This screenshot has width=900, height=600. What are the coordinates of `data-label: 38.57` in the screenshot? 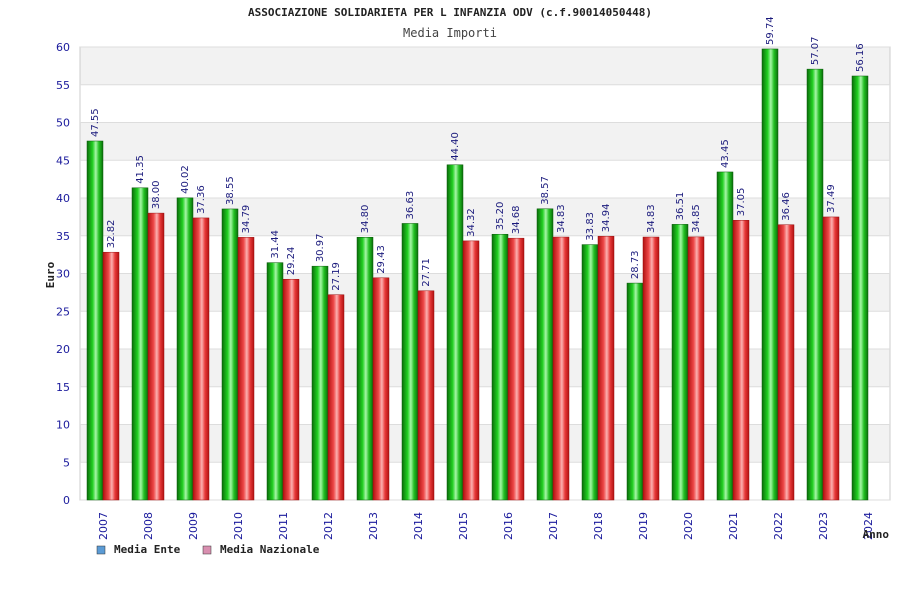 It's located at (545, 190).